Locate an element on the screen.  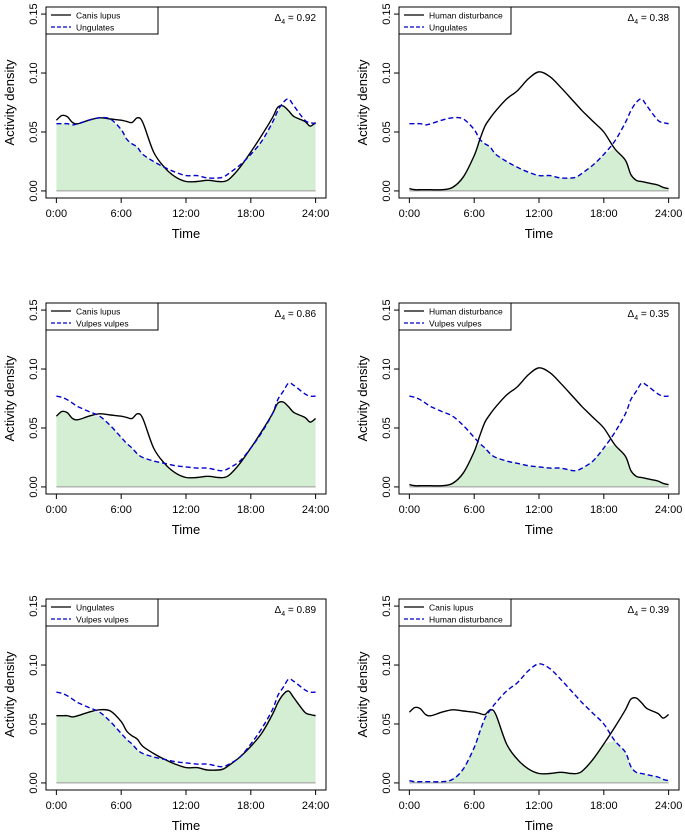
legend: Ungulates Vulpes vulpes is located at coordinates (102, 612).